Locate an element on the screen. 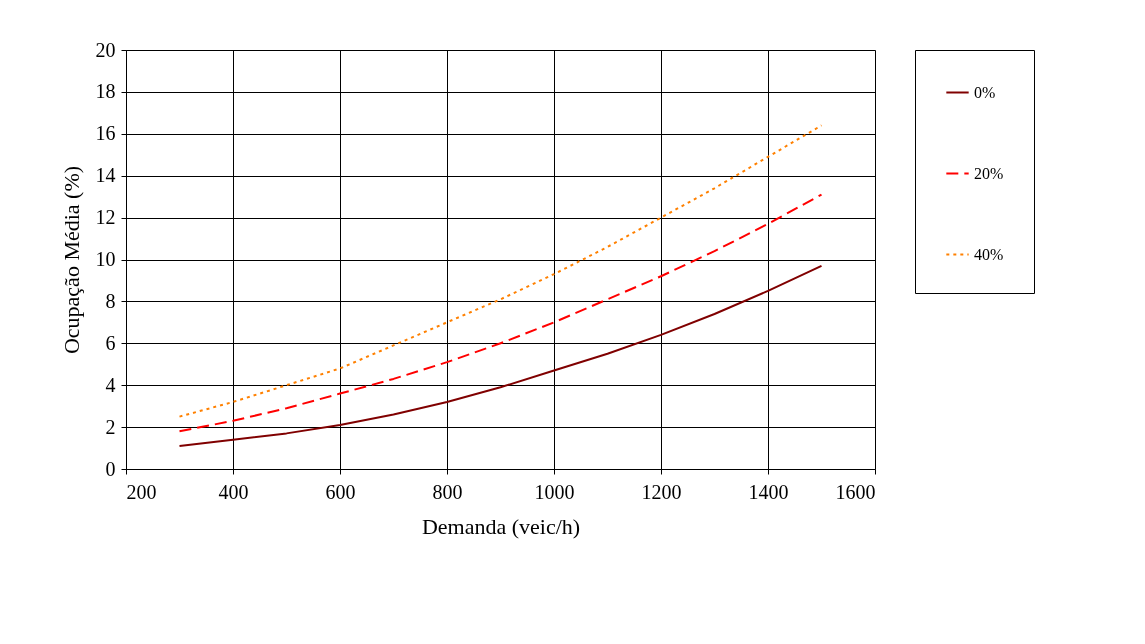 Image resolution: width=1145 pixels, height=644 pixels. legend-label: 20% is located at coordinates (989, 173).